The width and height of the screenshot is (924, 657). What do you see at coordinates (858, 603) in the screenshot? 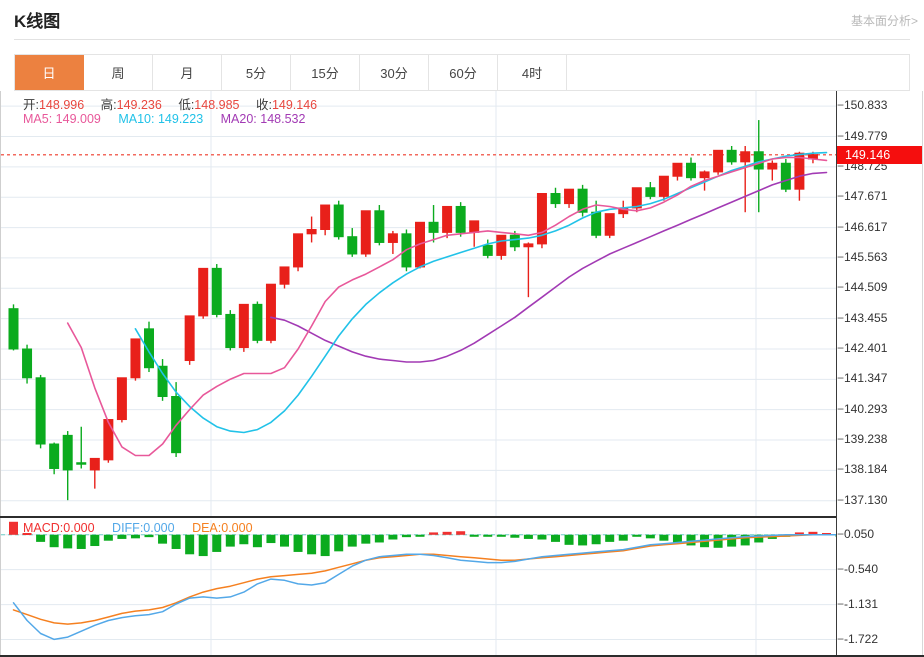
I see `macd-tick-2: −-1.131` at bounding box center [858, 603].